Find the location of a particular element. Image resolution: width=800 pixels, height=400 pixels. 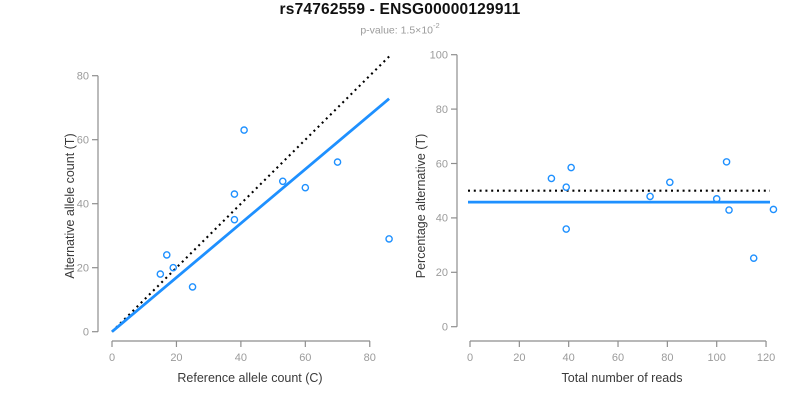

right-y-axis-title: Percentage alternative (T) is located at coordinates (421, 206).